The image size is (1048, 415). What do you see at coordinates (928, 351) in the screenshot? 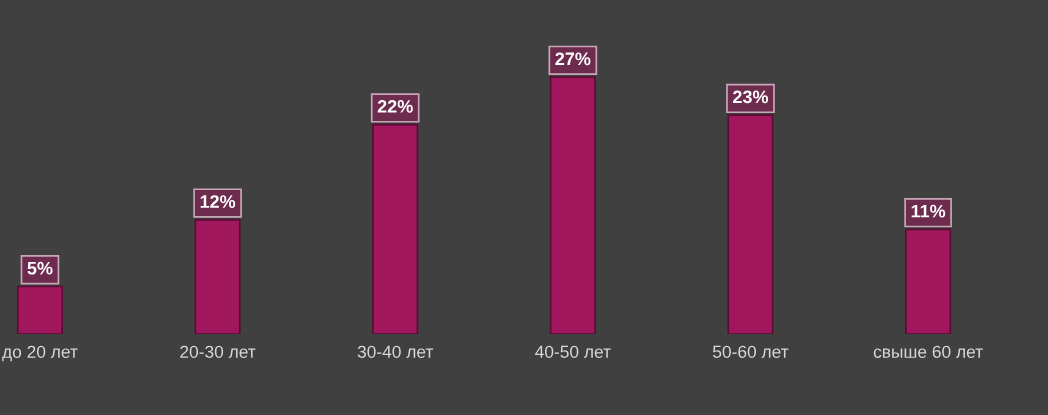
I see `x-tick-label: свыше 60 лет` at bounding box center [928, 351].